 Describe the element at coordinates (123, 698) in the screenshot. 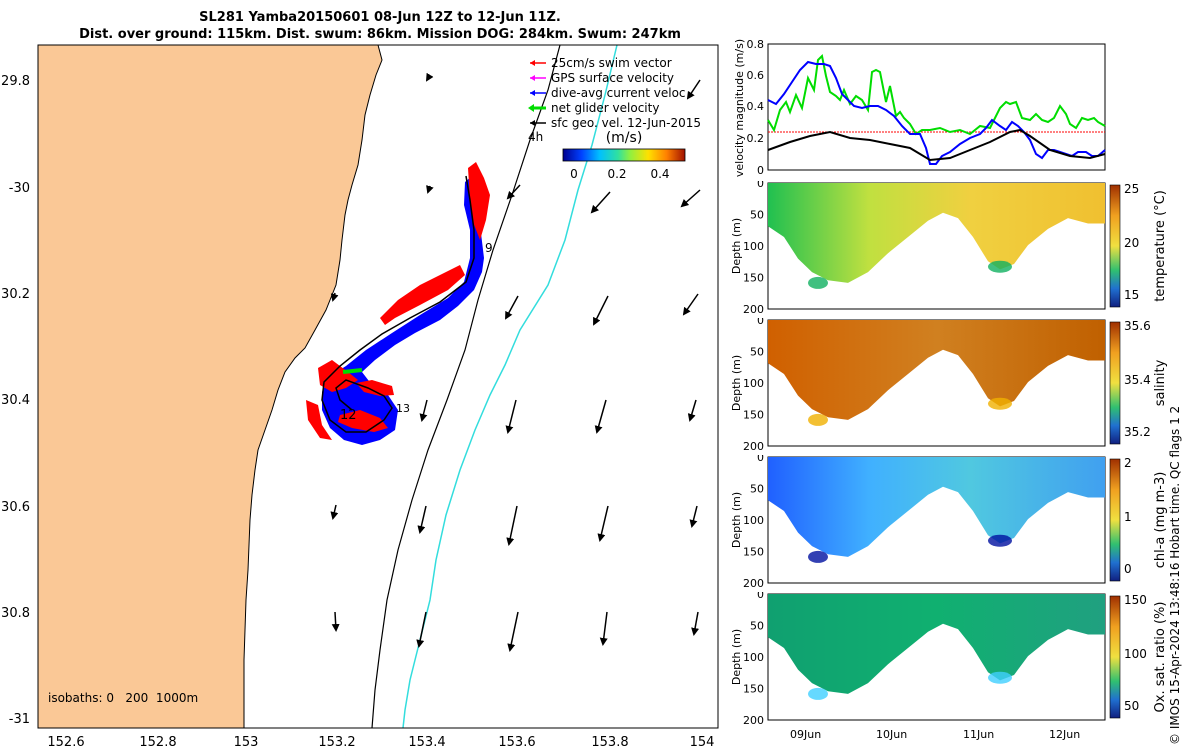

I see `isobaths-label: isobaths: 0 200 1000m` at that location.